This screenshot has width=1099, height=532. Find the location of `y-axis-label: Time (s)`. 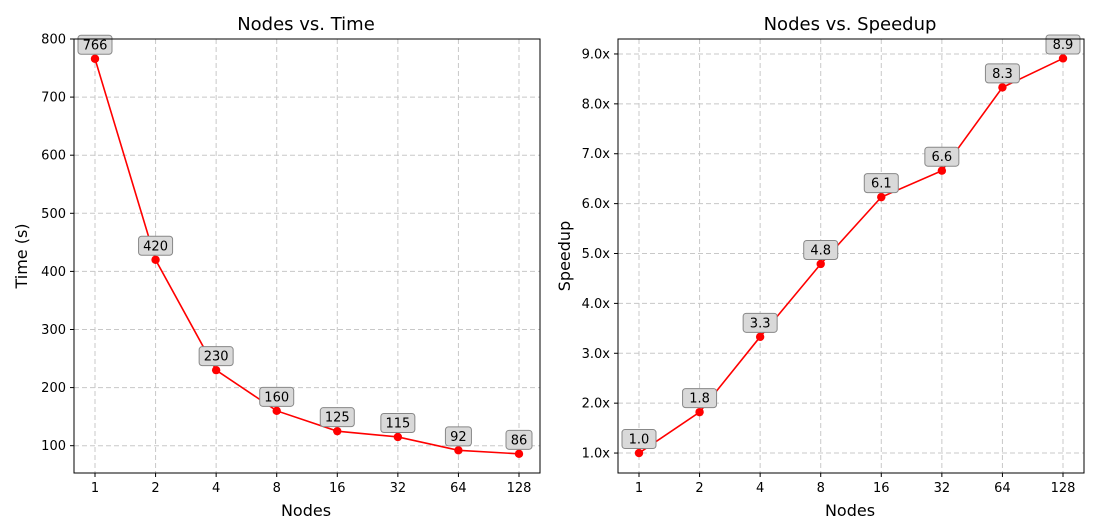

y-axis-label: Time (s) is located at coordinates (21, 256).